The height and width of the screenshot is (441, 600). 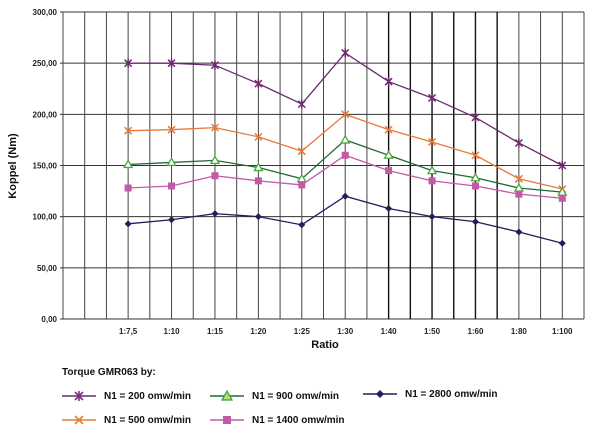 I want to click on x-tick-label: 1:60, so click(x=475, y=331).